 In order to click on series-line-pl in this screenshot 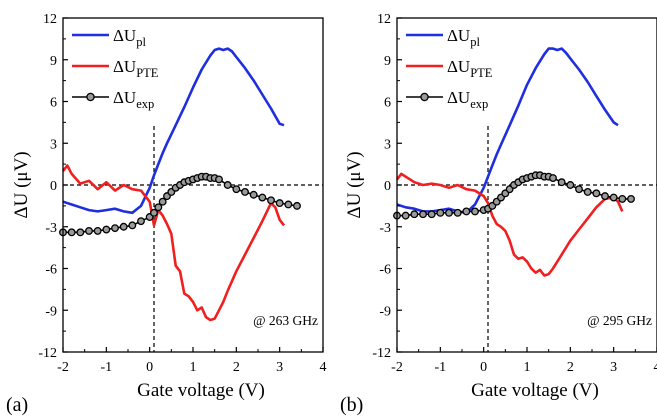, I will do `click(173, 131)`.